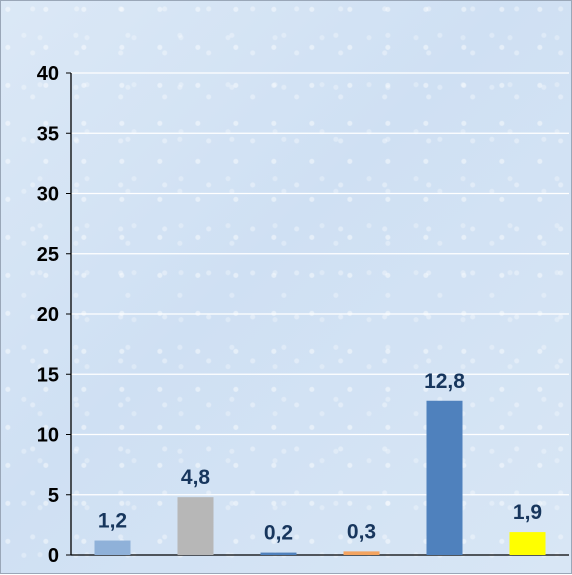 The image size is (572, 575). I want to click on y-tick-label-20: 20, so click(48, 315).